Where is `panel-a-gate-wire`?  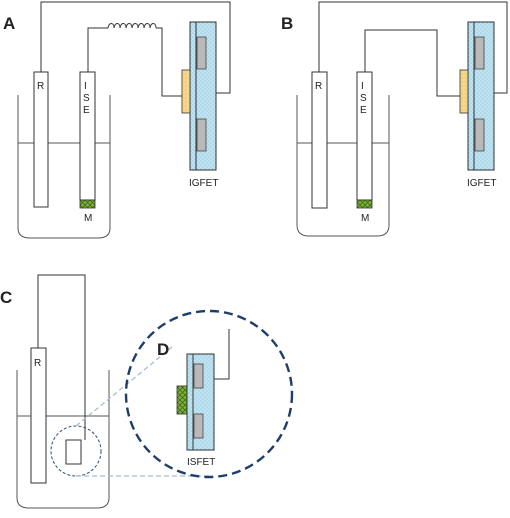
panel-a-gate-wire is located at coordinates (169, 62).